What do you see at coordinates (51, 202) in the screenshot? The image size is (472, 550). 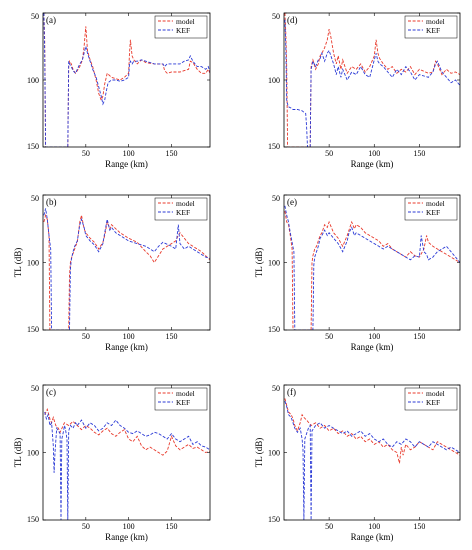 I see `panel-label: (b)` at bounding box center [51, 202].